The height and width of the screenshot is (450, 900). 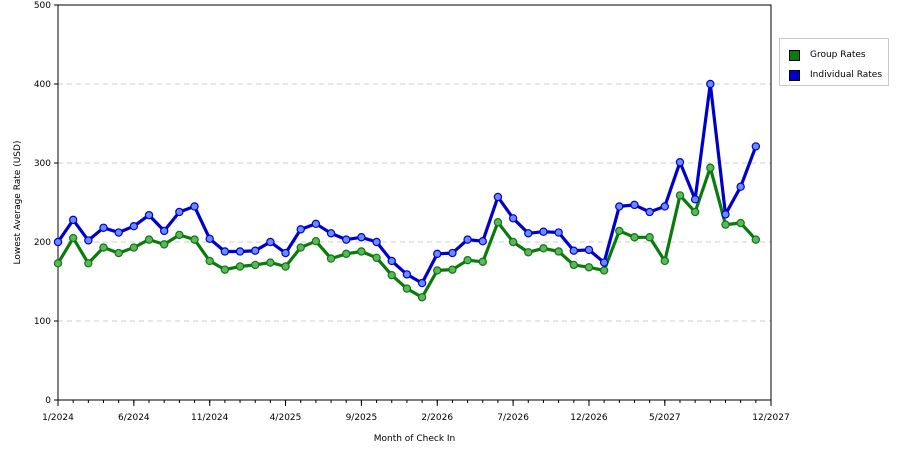 What do you see at coordinates (18, 203) in the screenshot?
I see `y-axis-title: Lowest Average Rate (USD)` at bounding box center [18, 203].